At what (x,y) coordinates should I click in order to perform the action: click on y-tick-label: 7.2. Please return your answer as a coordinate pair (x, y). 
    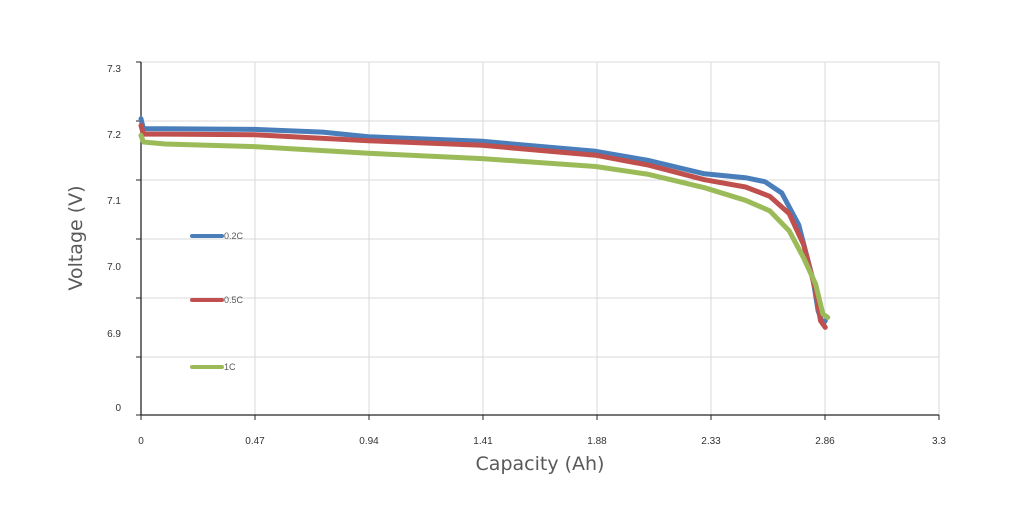
    Looking at the image, I should click on (114, 135).